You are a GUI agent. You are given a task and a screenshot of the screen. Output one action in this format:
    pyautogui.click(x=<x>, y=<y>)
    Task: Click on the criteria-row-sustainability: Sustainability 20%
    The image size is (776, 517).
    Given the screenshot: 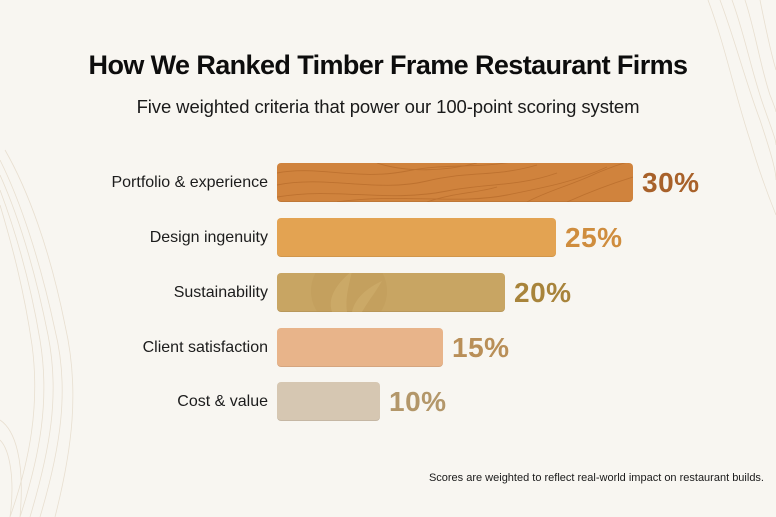 What is the action you would take?
    pyautogui.click(x=388, y=292)
    